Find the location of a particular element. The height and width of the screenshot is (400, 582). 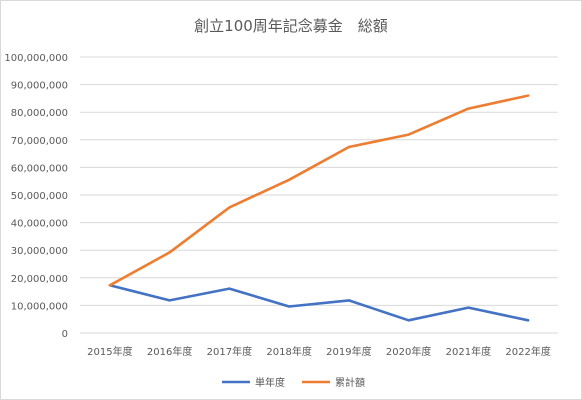

x-tick-label: 2017年度 is located at coordinates (229, 351).